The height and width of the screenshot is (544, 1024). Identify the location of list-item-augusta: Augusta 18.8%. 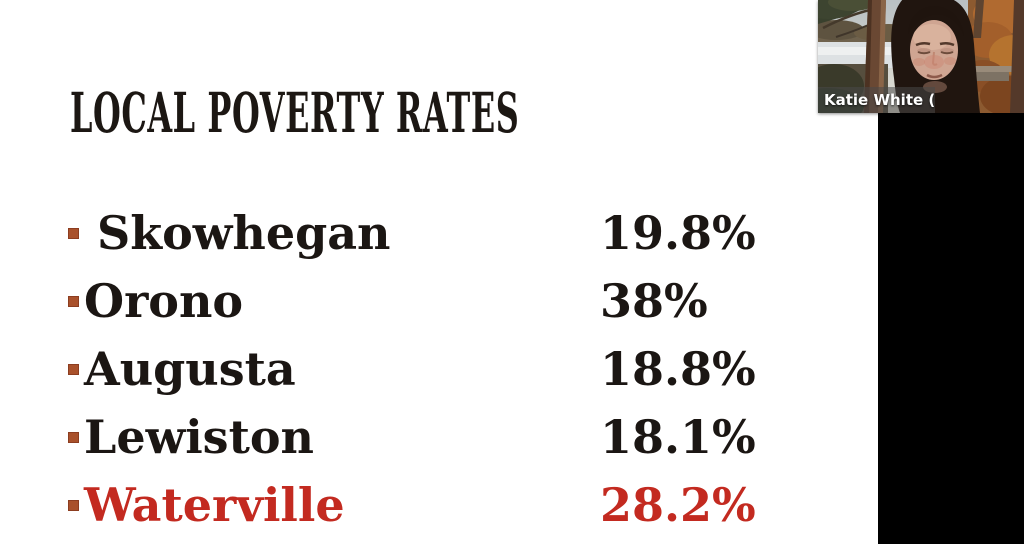
(448, 369).